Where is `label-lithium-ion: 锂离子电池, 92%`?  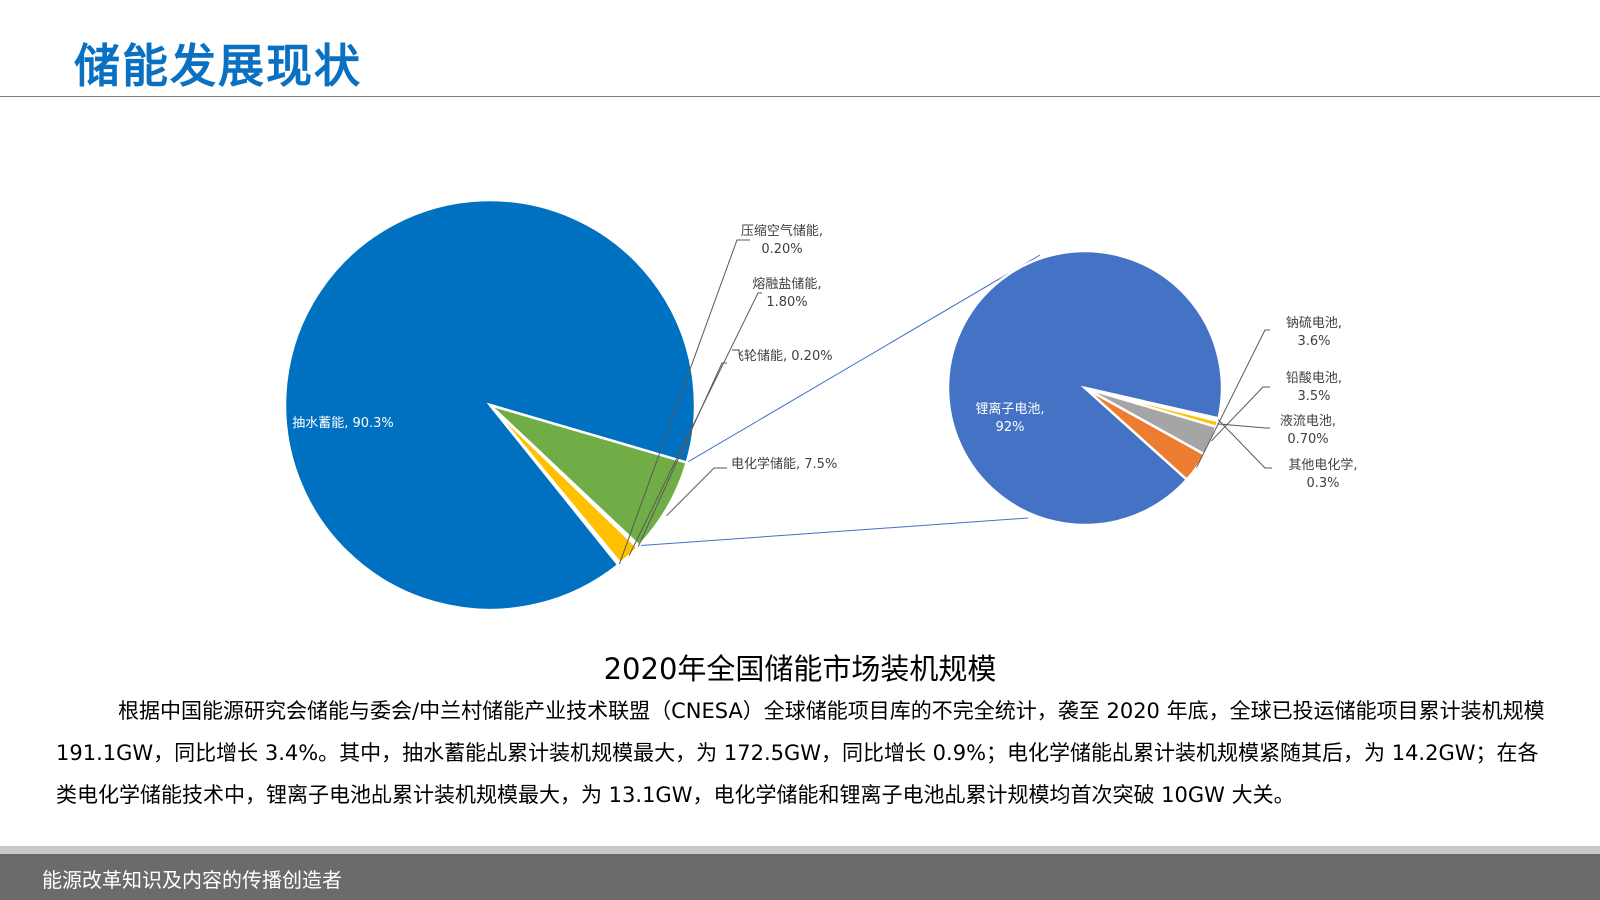 label-lithium-ion: 锂离子电池, 92% is located at coordinates (1009, 418).